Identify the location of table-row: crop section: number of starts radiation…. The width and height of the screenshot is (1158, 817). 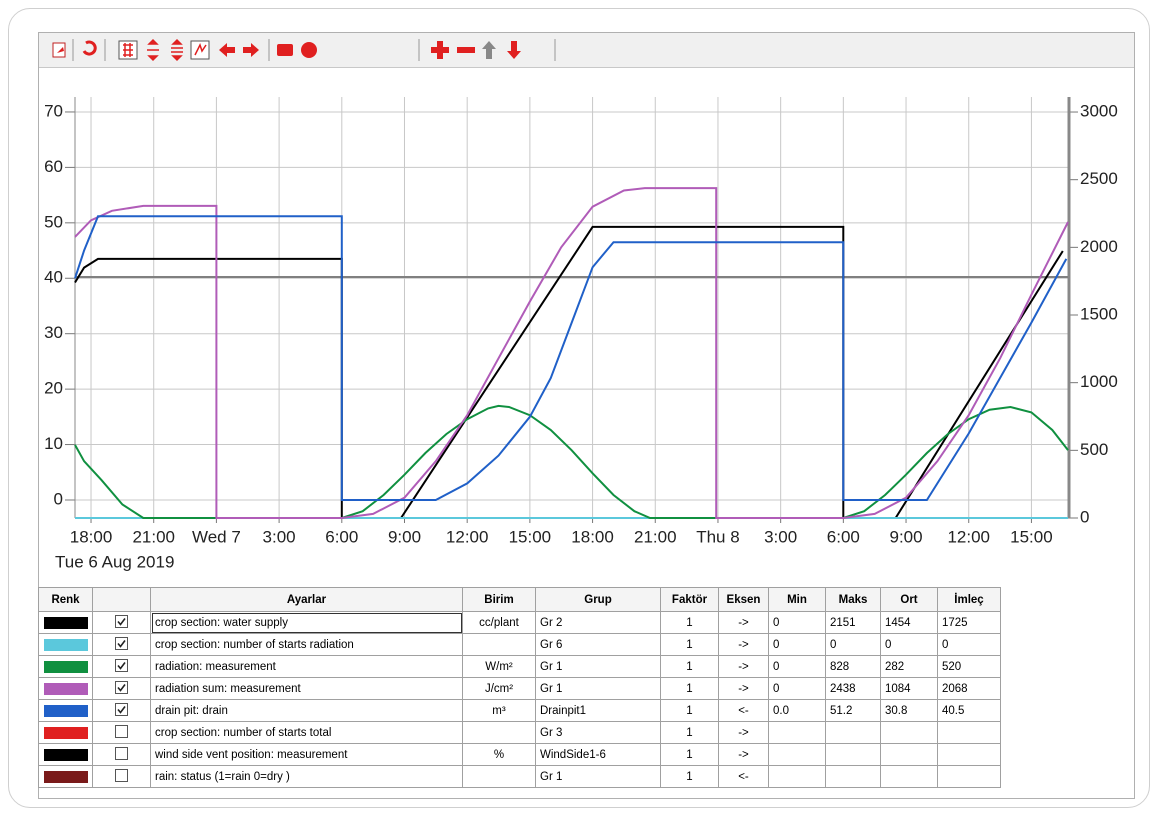
(519, 644).